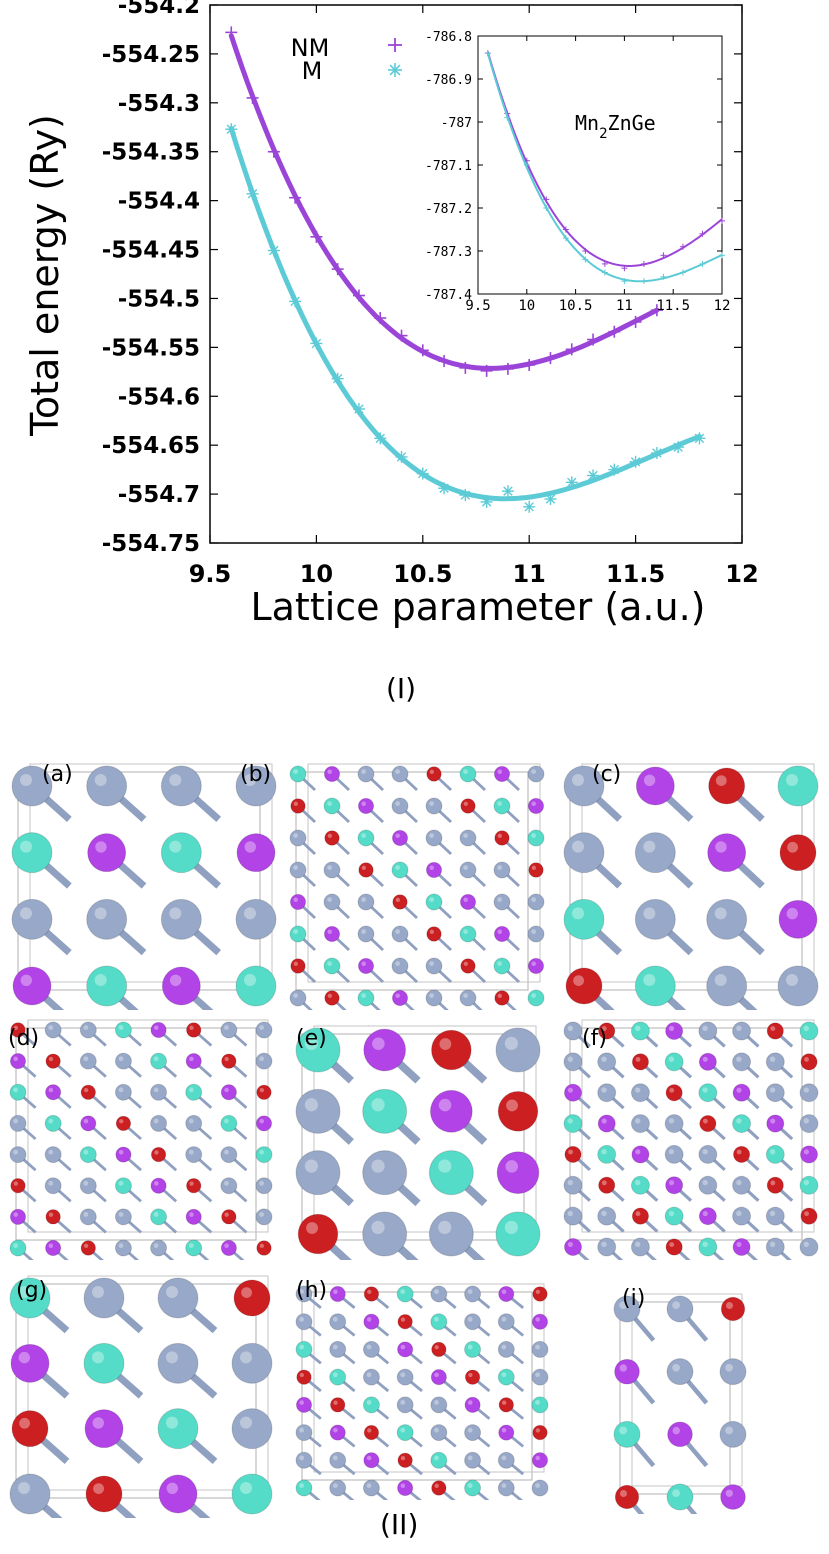  Describe the element at coordinates (159, 104) in the screenshot. I see `y-tick-label: -554.3` at that location.